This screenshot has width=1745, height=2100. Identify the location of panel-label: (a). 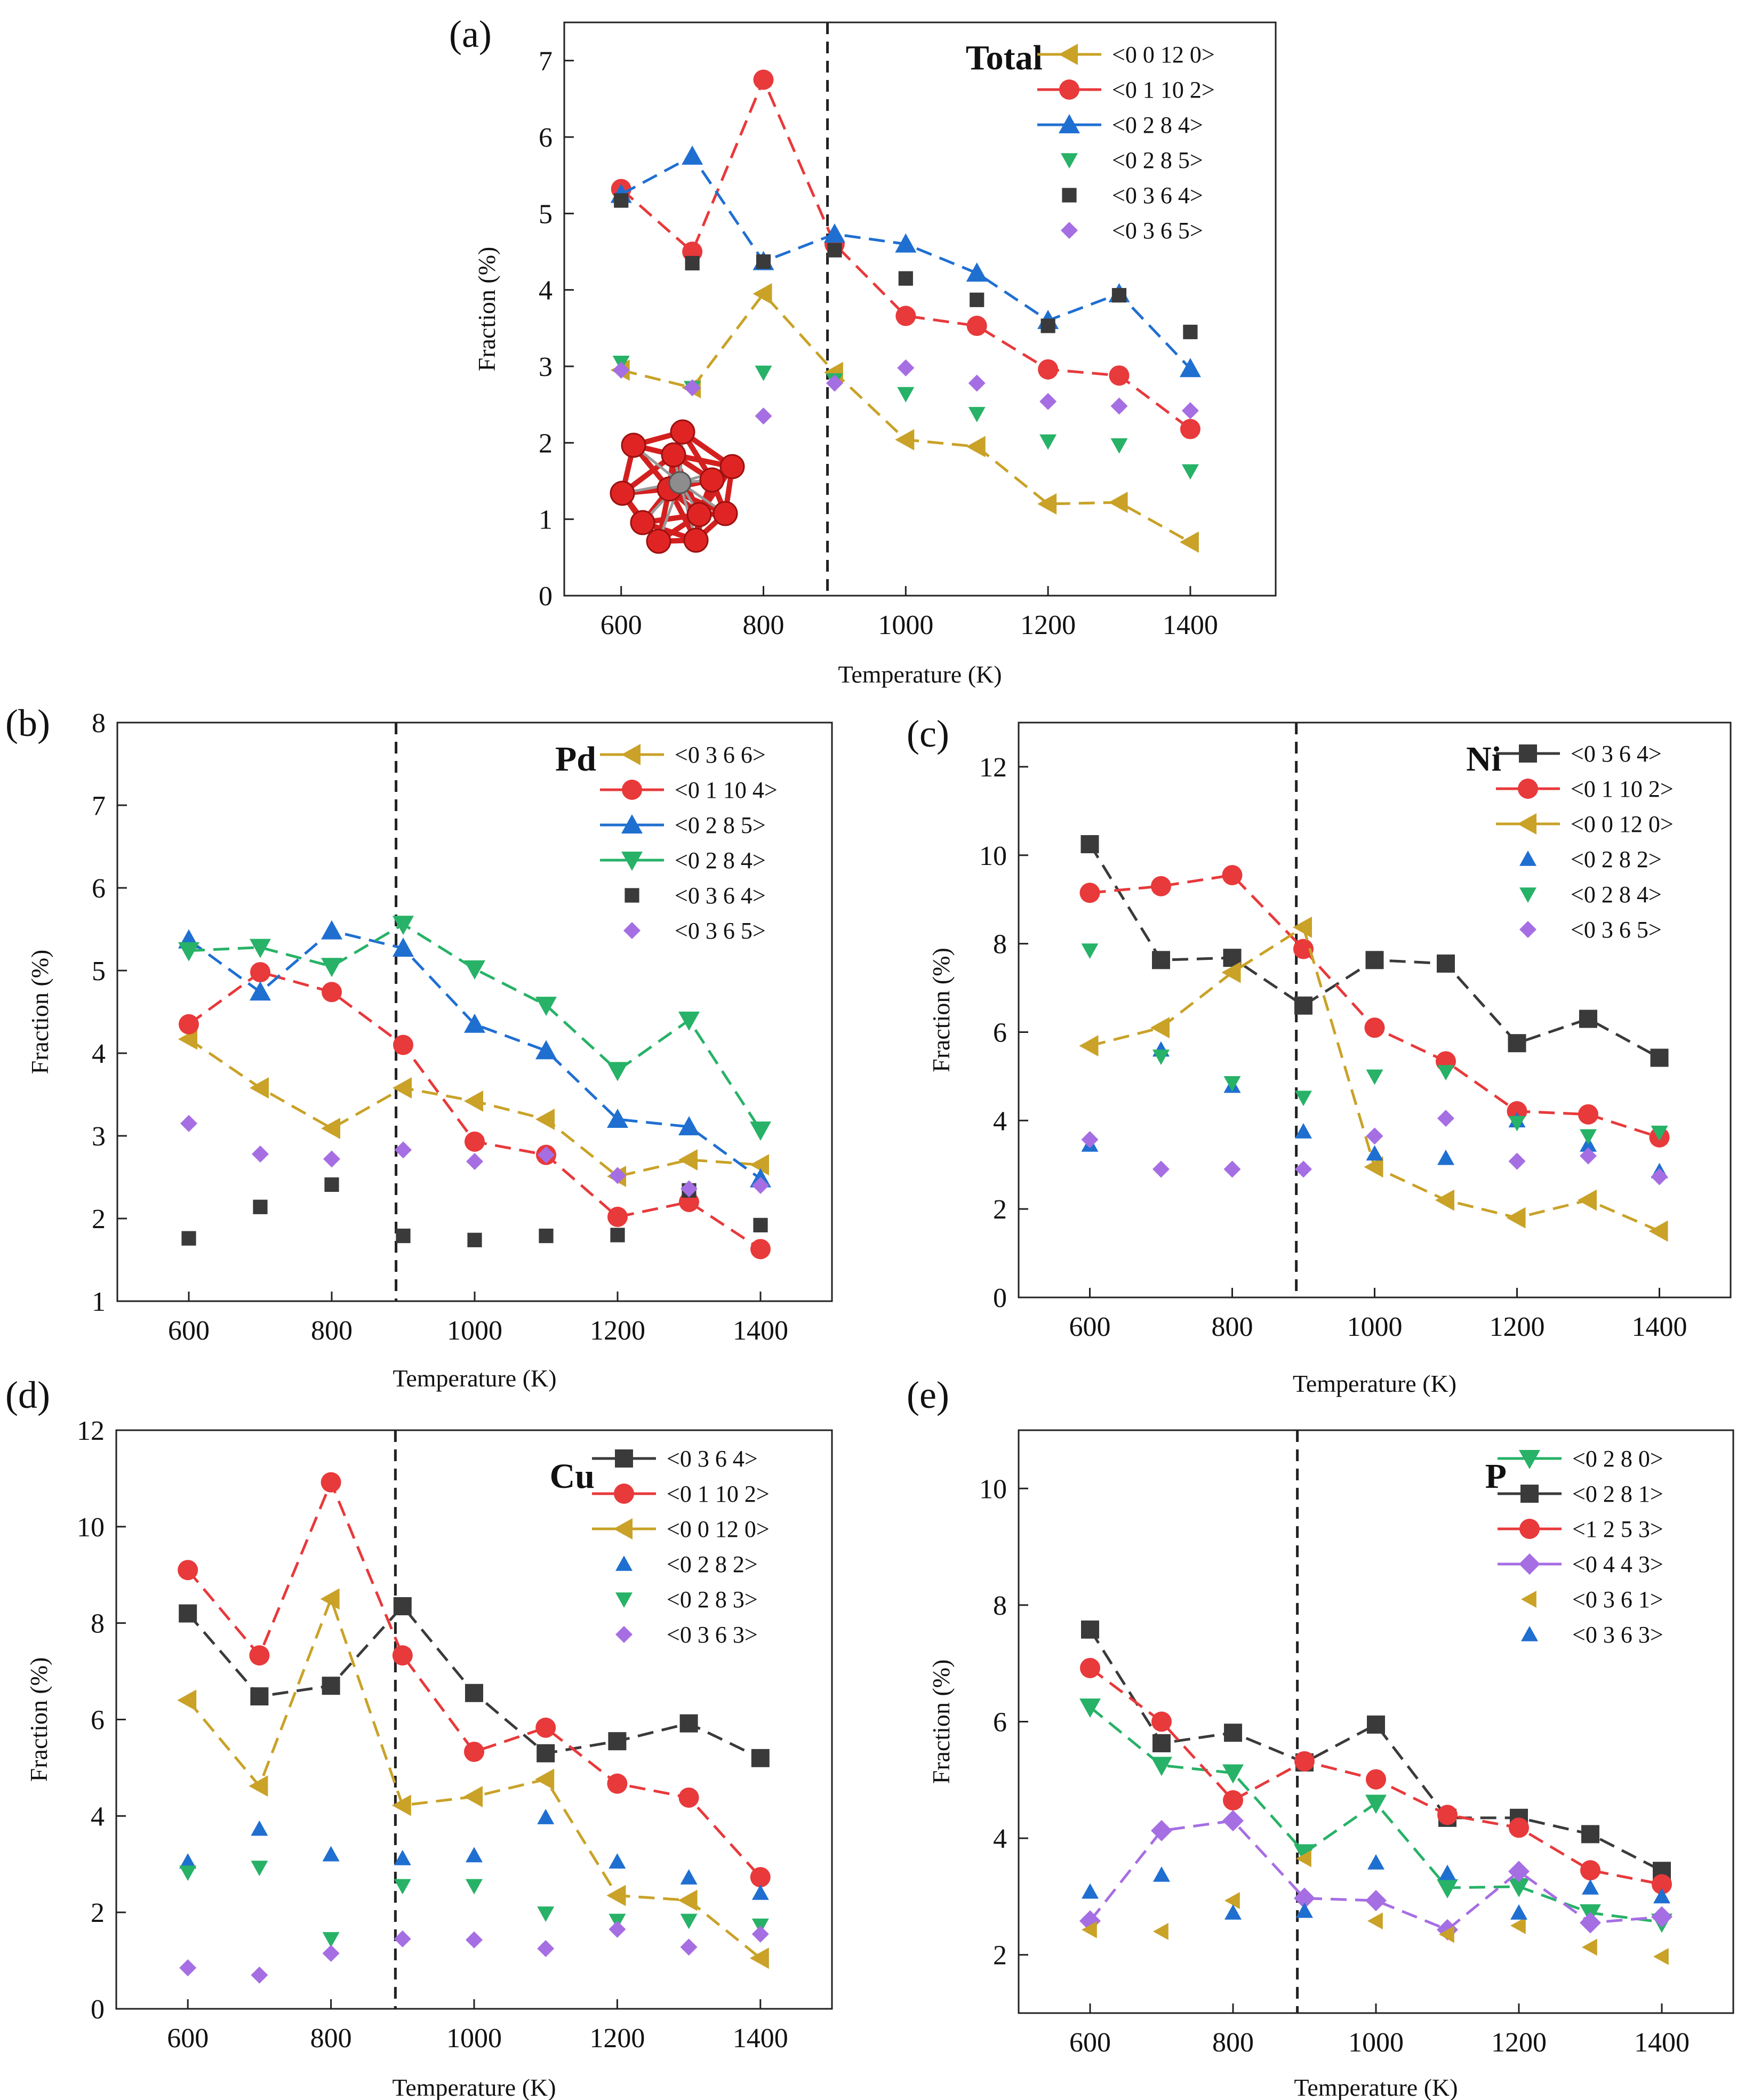
(470, 34).